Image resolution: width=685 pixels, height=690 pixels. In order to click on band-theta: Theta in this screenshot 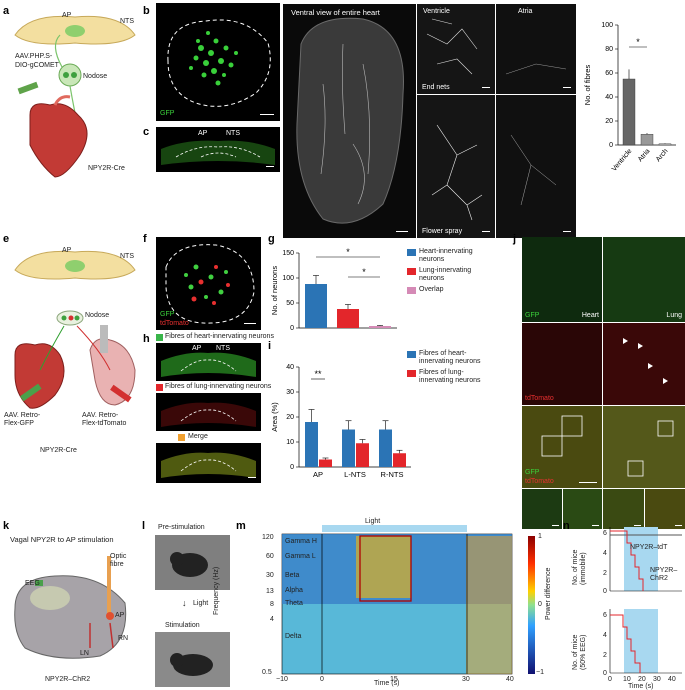, I will do `click(294, 603)`.